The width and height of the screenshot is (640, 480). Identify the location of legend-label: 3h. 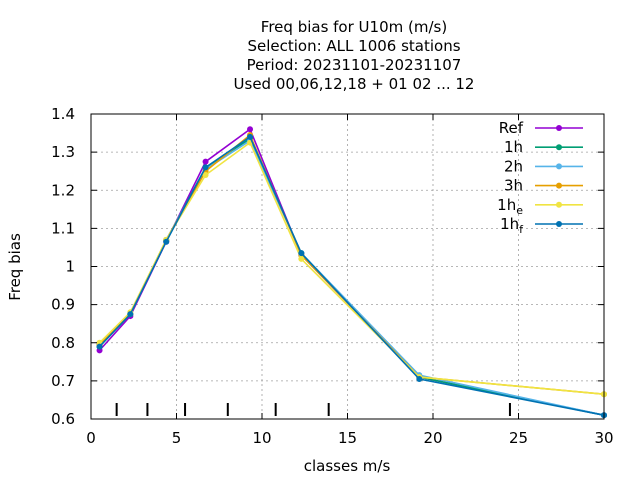
(513, 186).